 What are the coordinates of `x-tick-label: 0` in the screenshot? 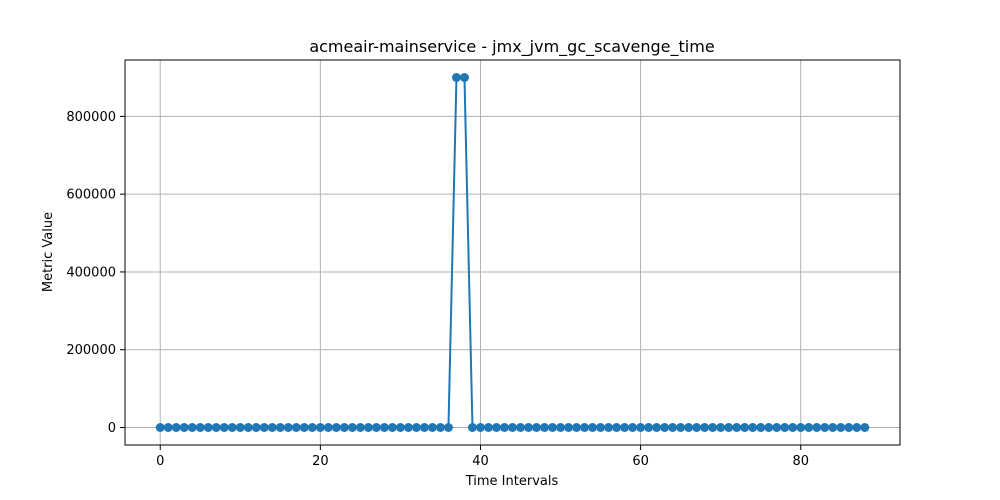 It's located at (160, 461).